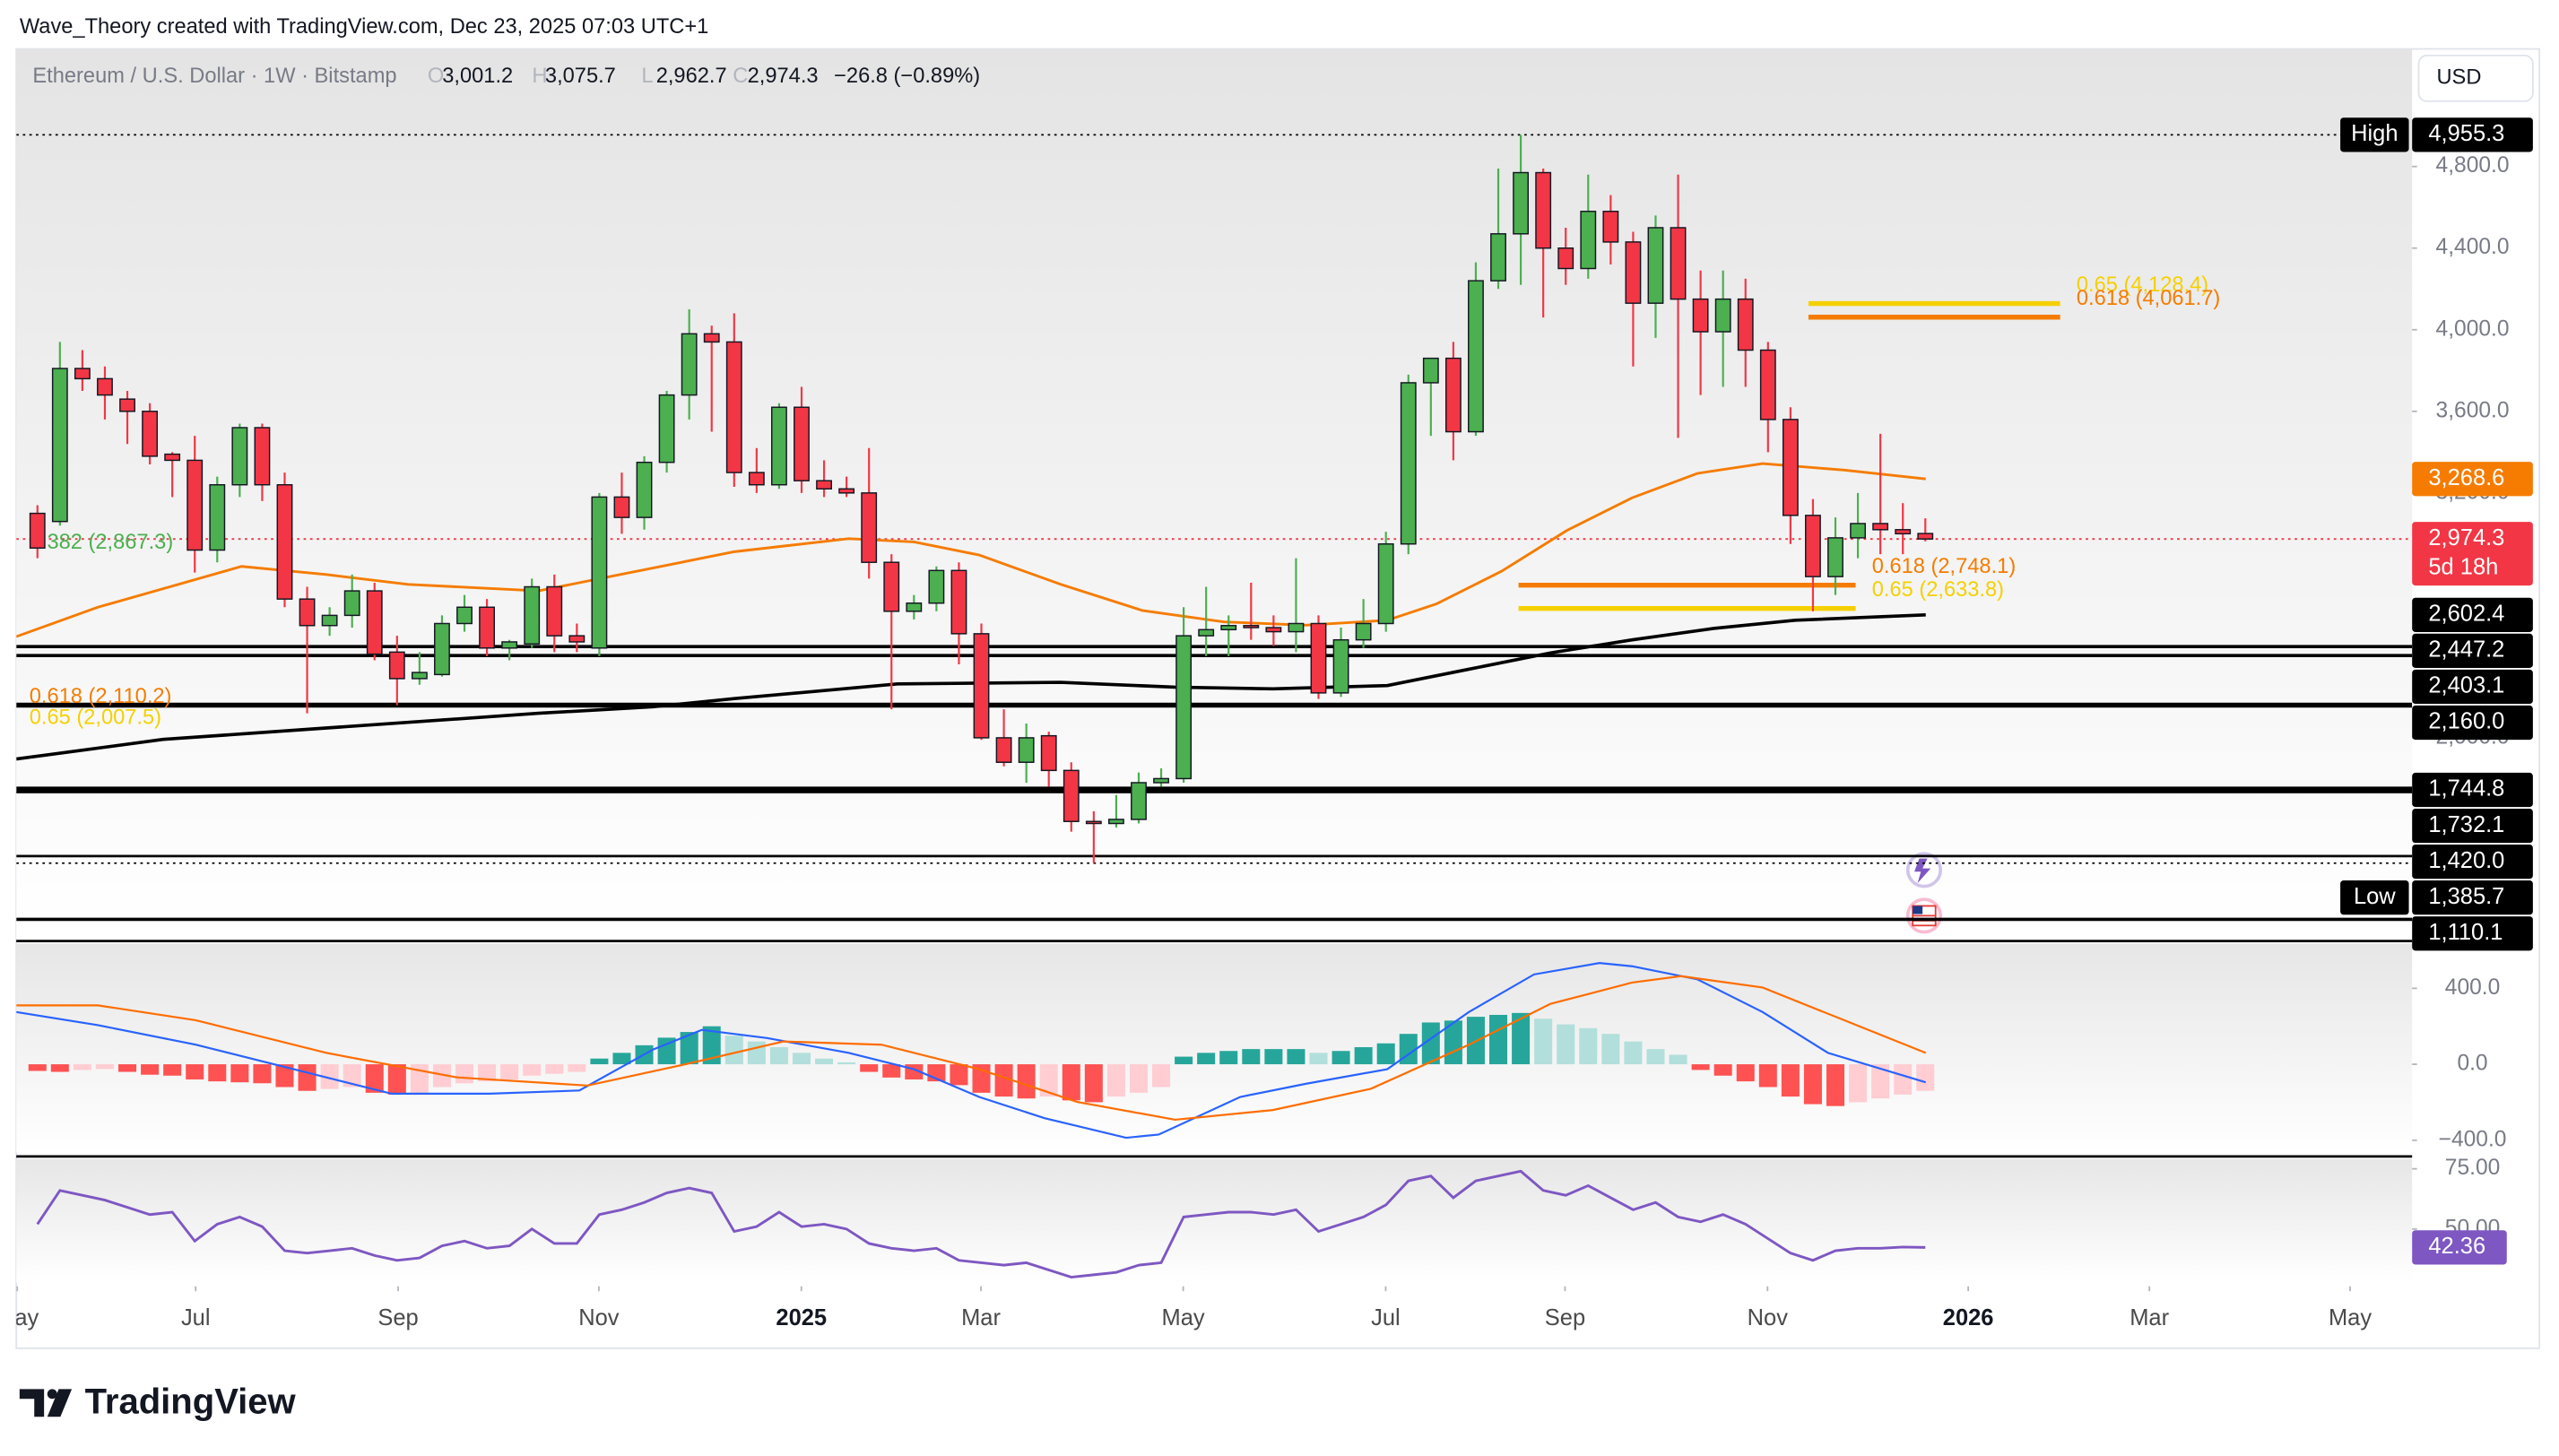  I want to click on currency-label: USD, so click(2458, 78).